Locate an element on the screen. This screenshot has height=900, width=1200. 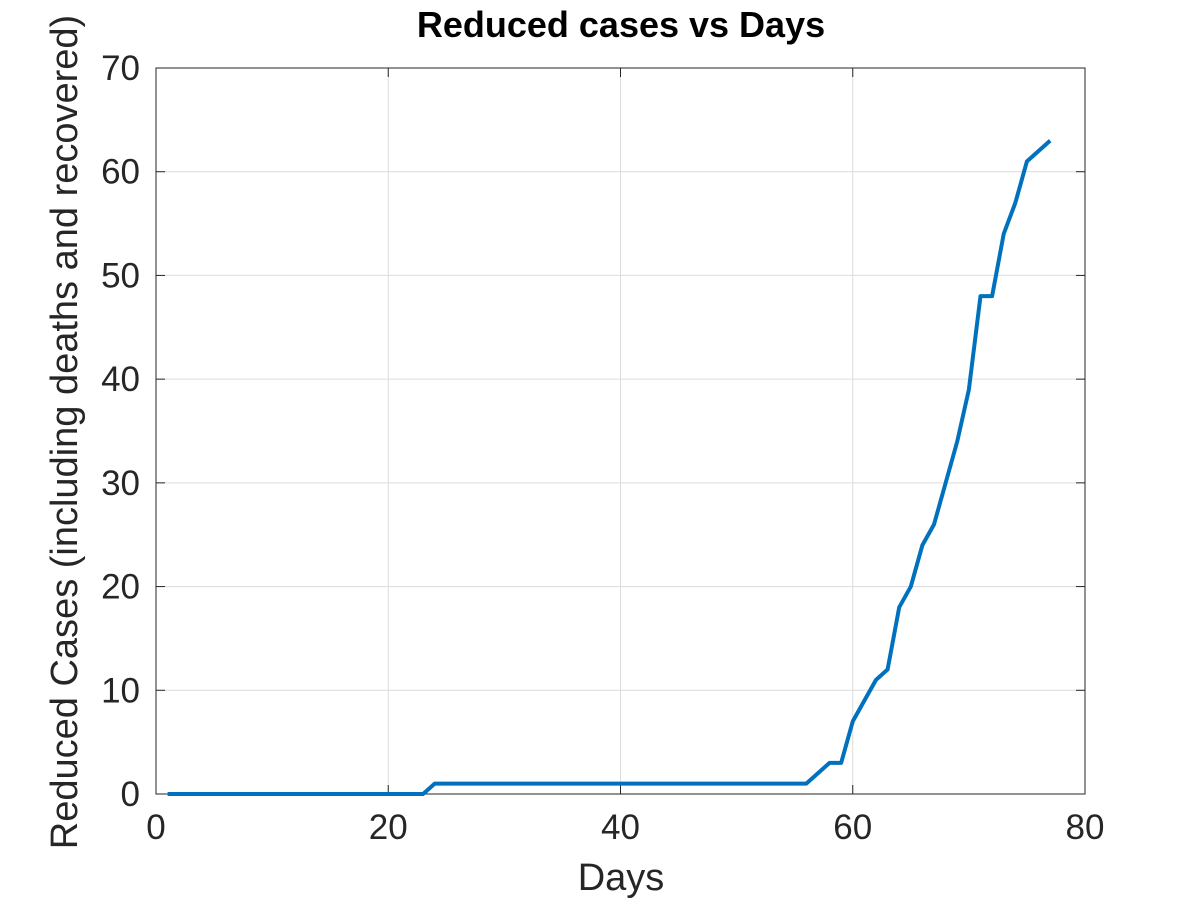
x-tick-labels: 0 20 40 60 80 is located at coordinates (625, 827).